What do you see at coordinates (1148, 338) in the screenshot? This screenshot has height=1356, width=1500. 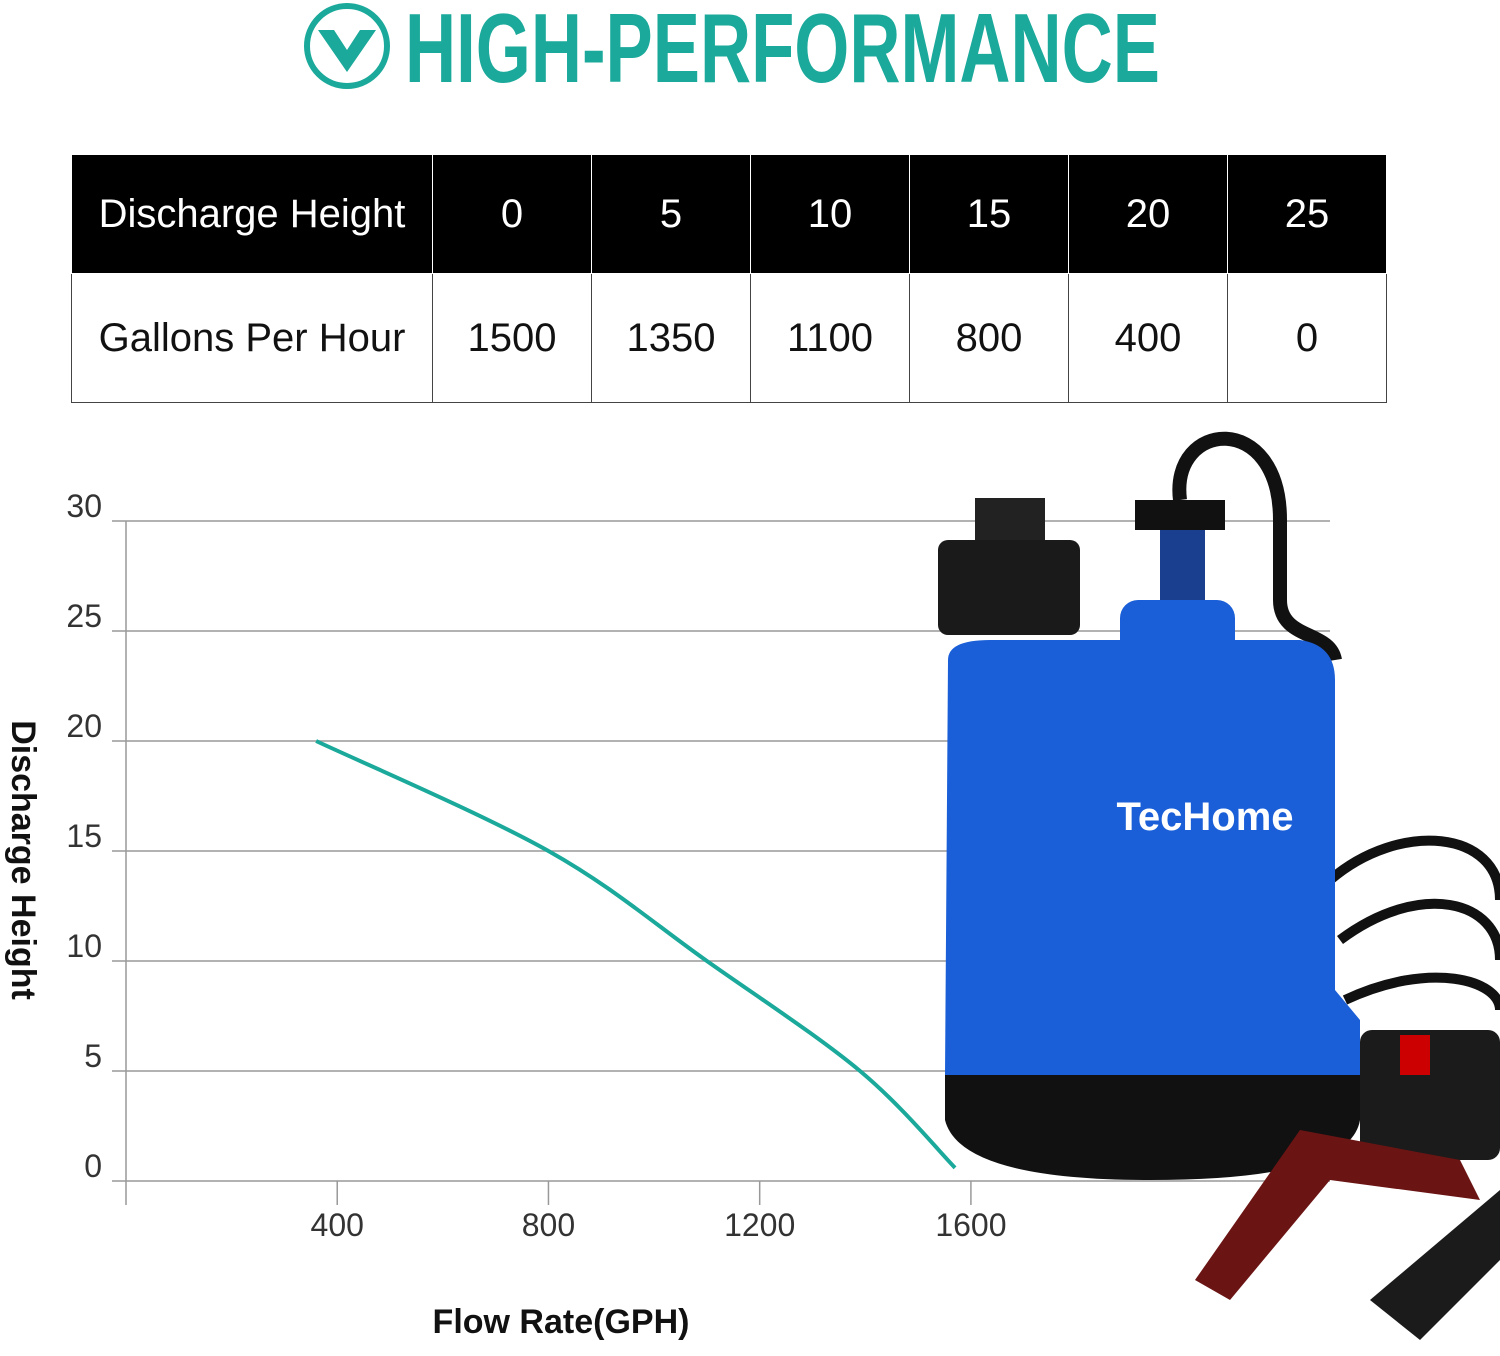 I see `cell: 400` at bounding box center [1148, 338].